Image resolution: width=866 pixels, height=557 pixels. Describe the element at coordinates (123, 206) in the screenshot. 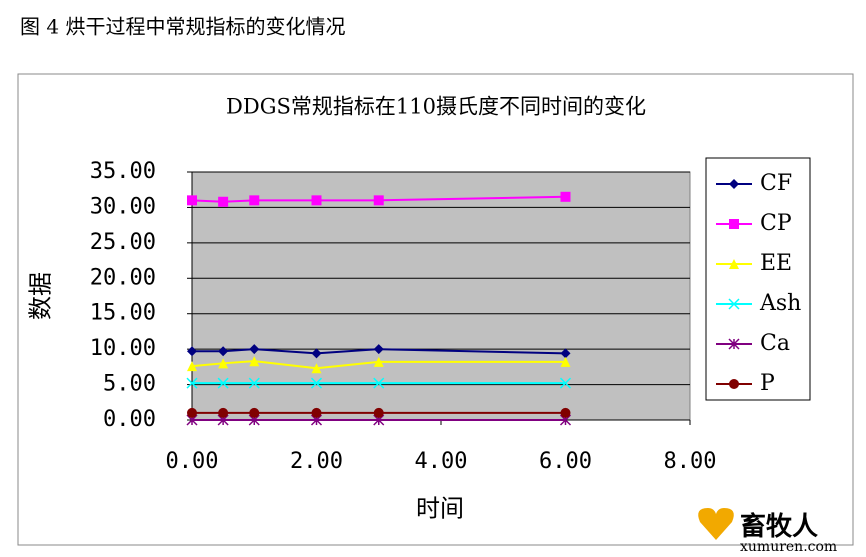

I see `y-tick-label: 30.00` at that location.